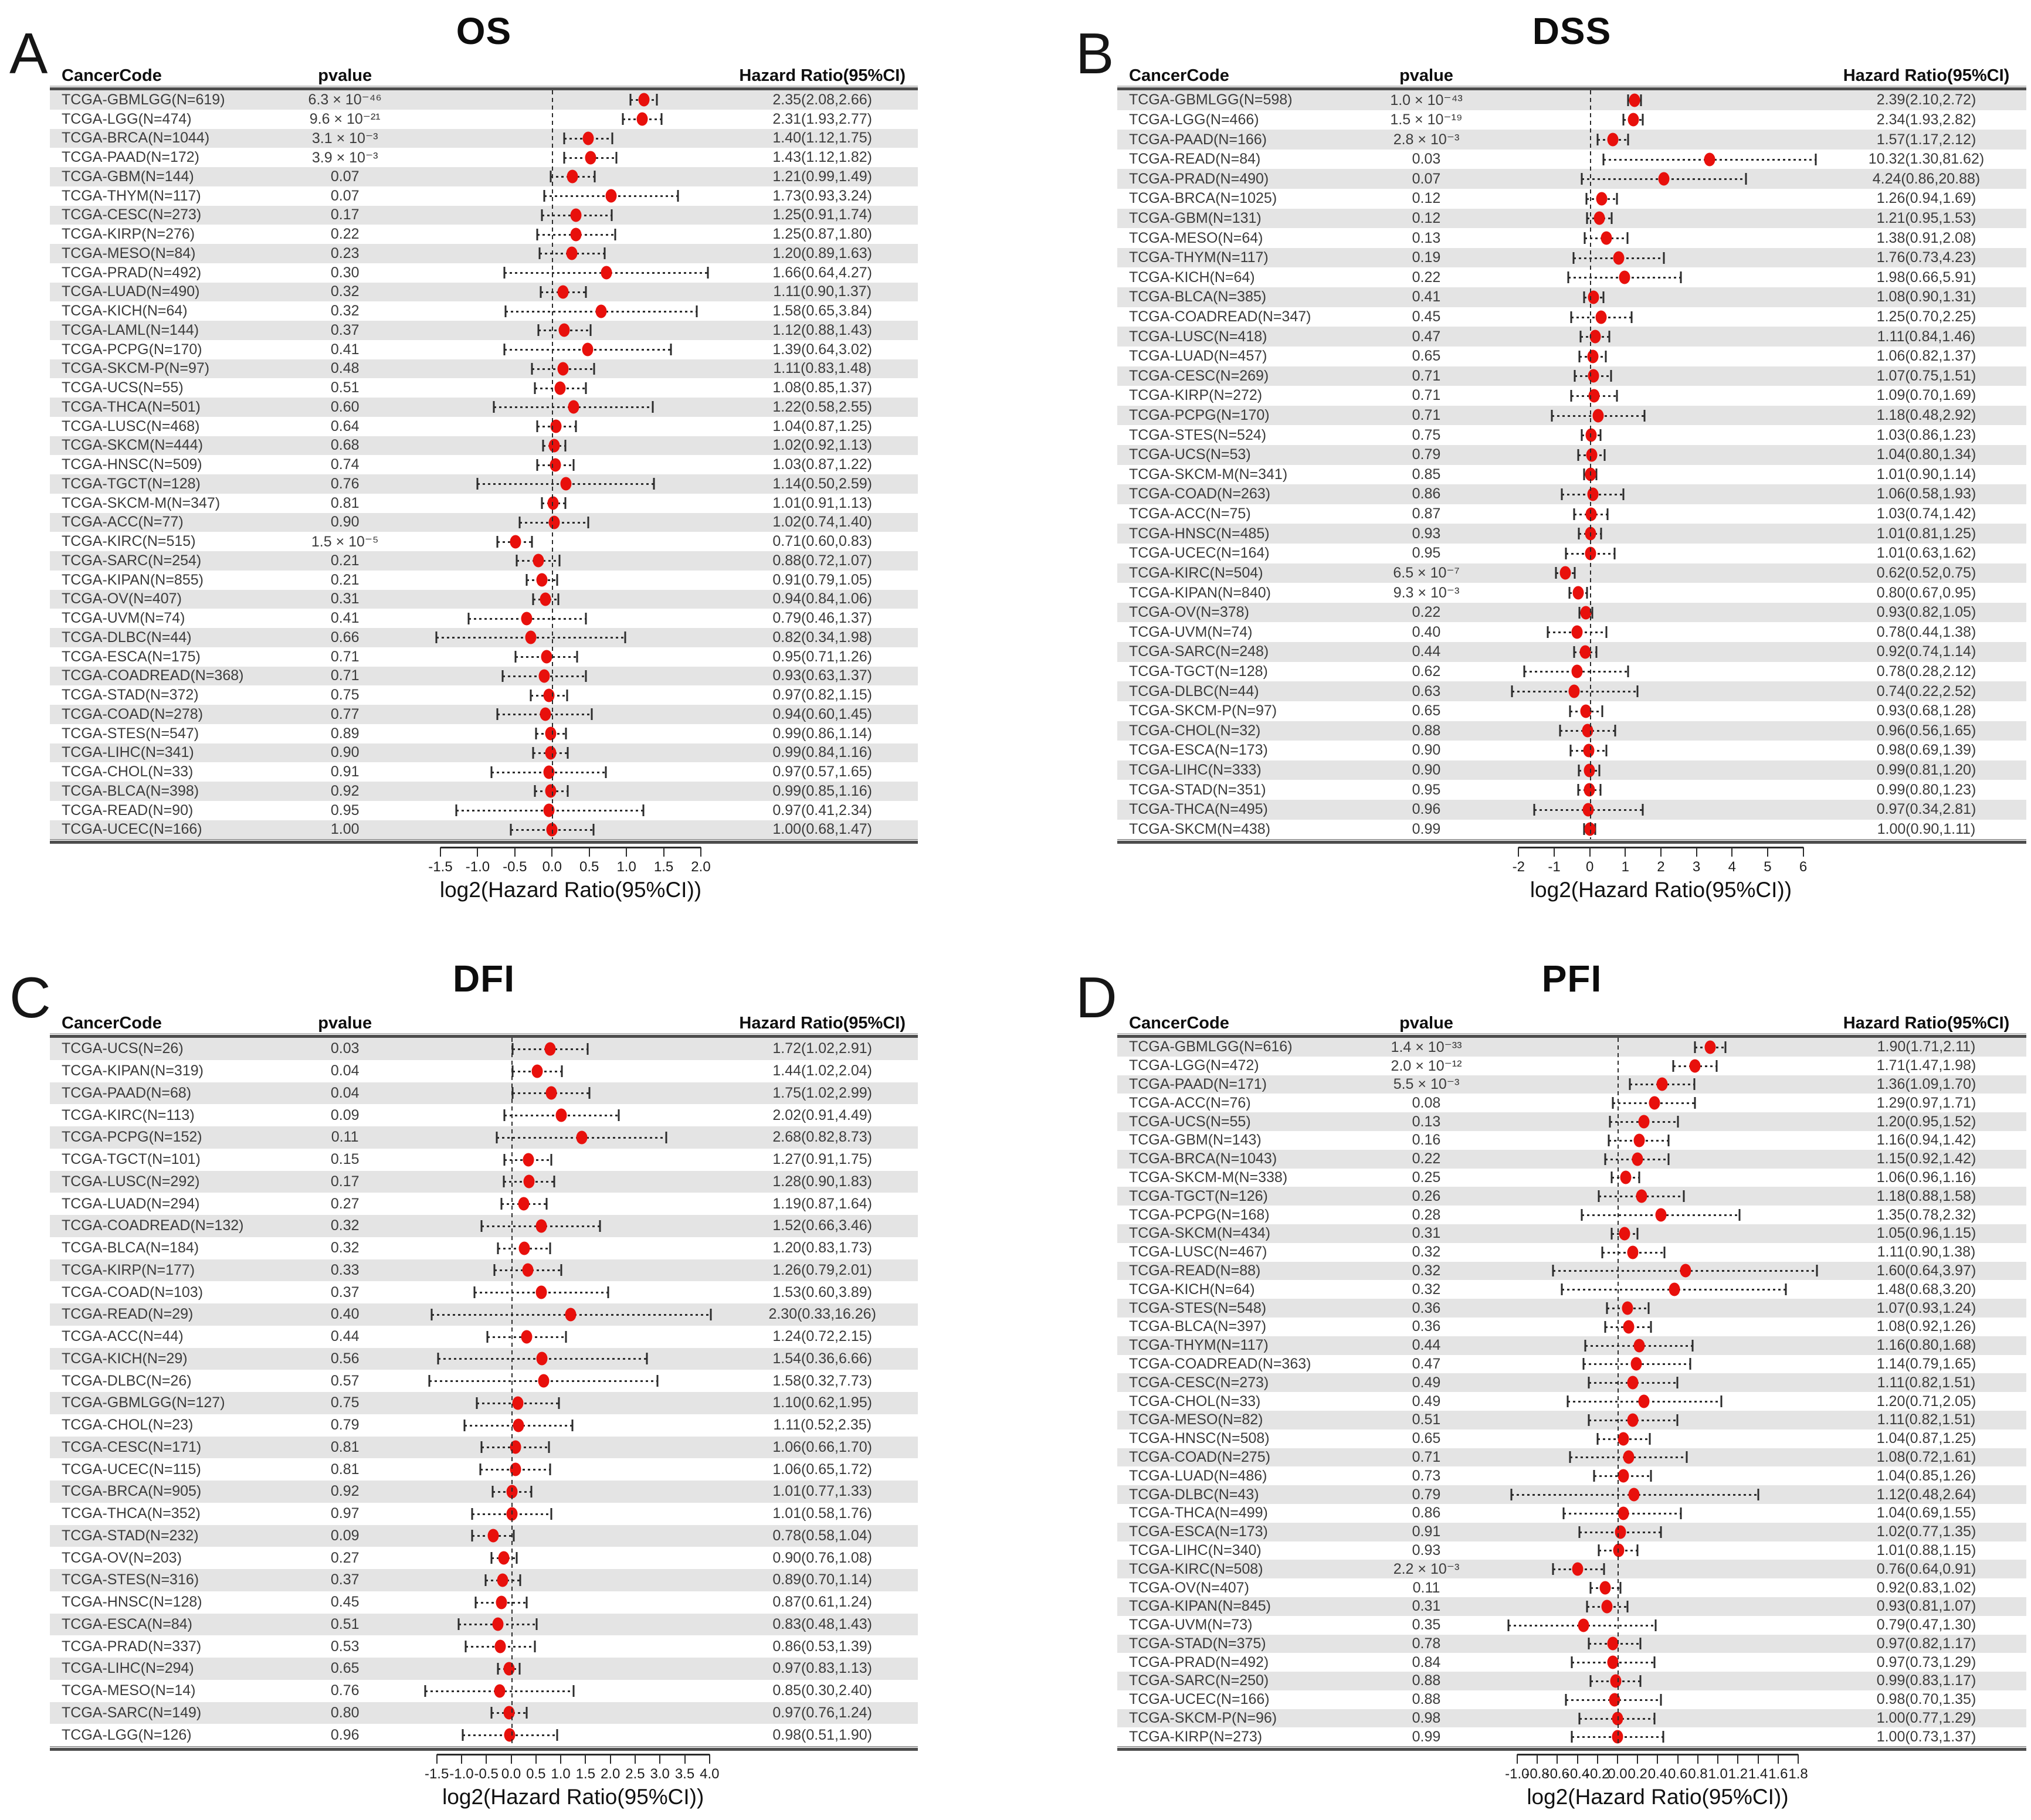 This screenshot has height=1820, width=2031. I want to click on table-row: TCGA-BLCA(N=184) 0.32 1.20(0.83,1.73), so click(484, 1248).